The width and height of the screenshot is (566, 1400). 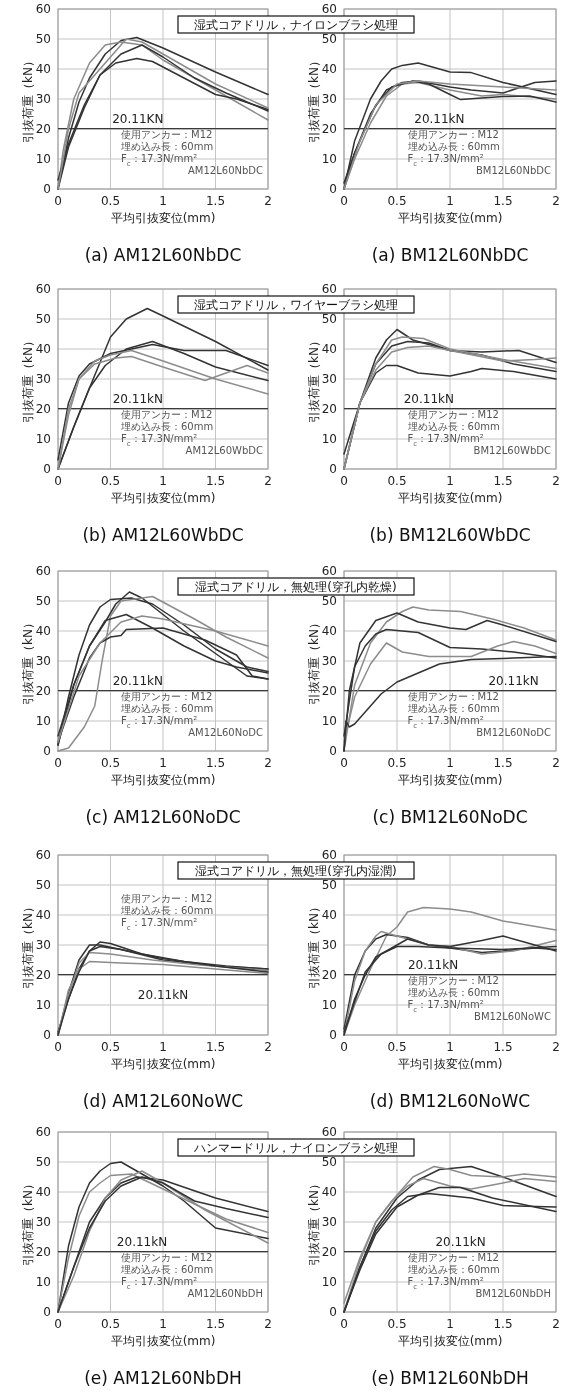 I want to click on annotation: AM12L60NoDC, so click(x=226, y=732).